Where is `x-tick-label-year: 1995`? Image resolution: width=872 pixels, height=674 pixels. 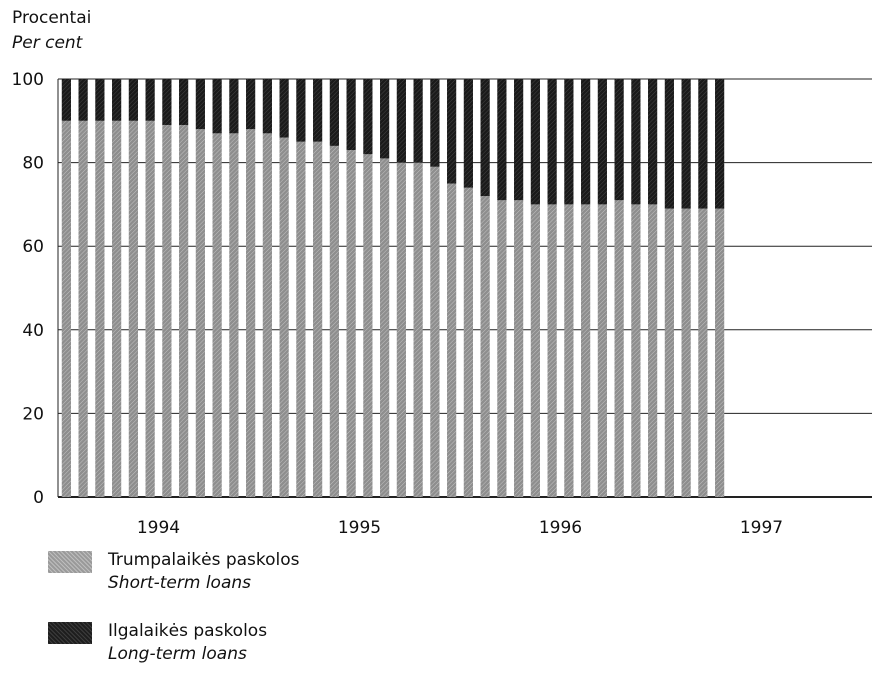
x-tick-label-year: 1995 is located at coordinates (359, 528).